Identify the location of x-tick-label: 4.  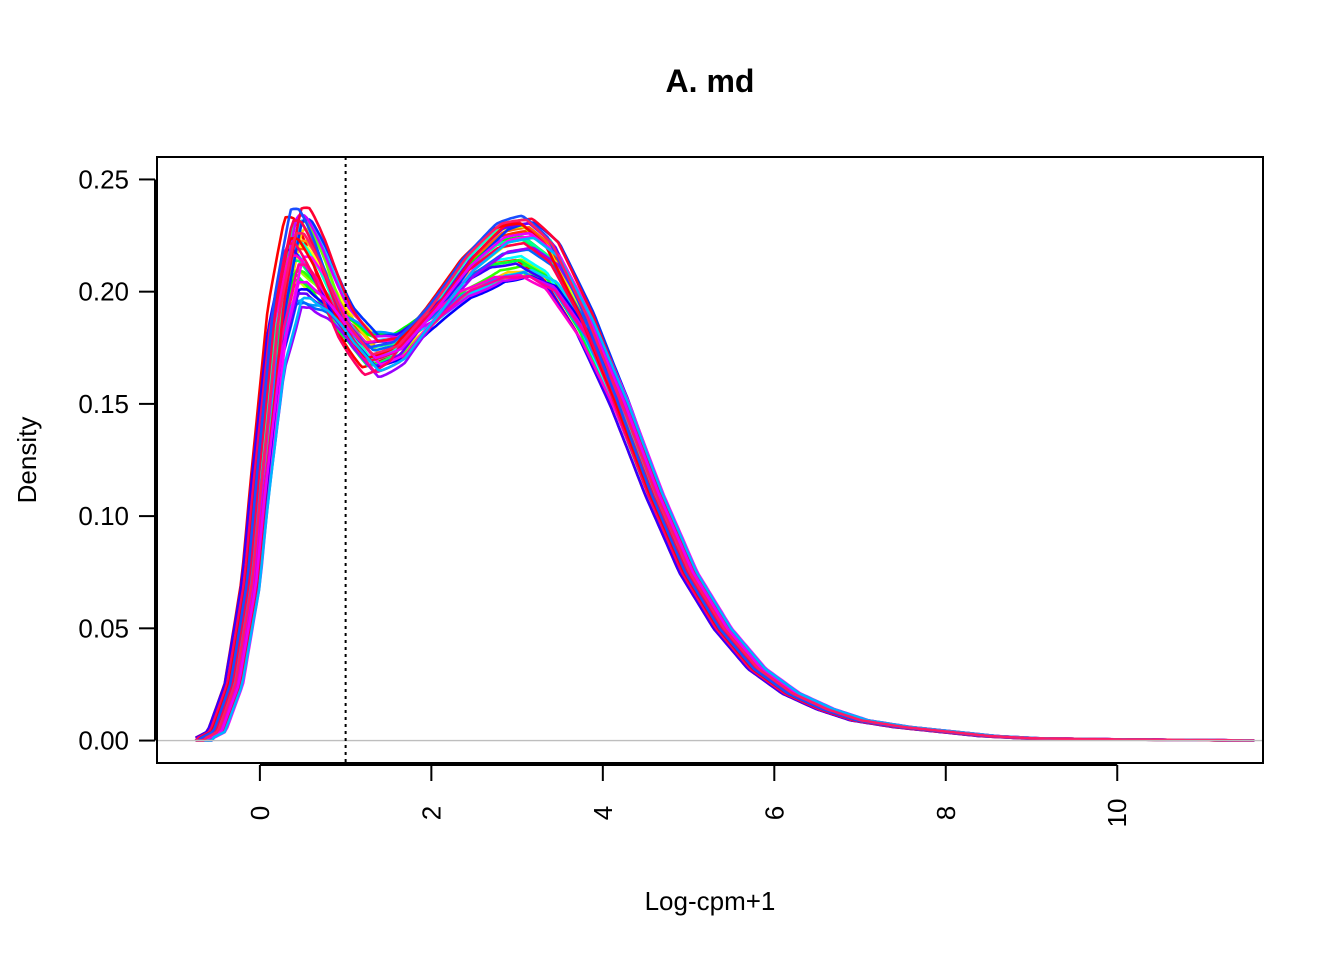
(603, 813).